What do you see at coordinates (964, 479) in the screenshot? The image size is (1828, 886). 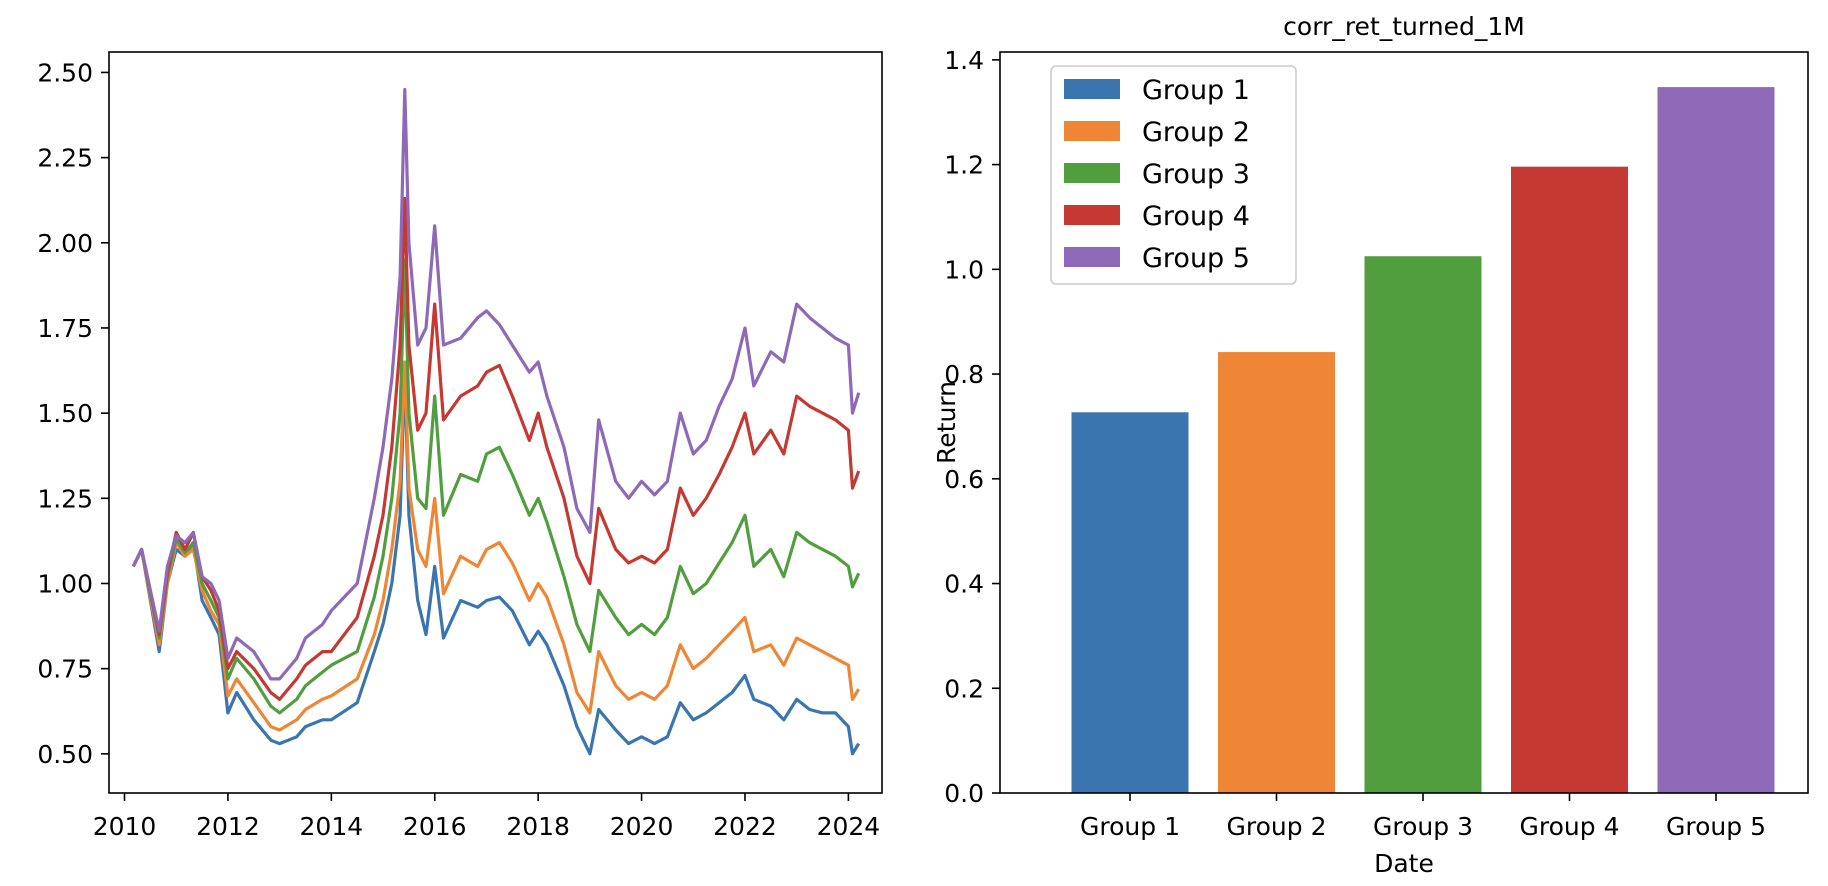 I see `y-tick-label: 0.6` at bounding box center [964, 479].